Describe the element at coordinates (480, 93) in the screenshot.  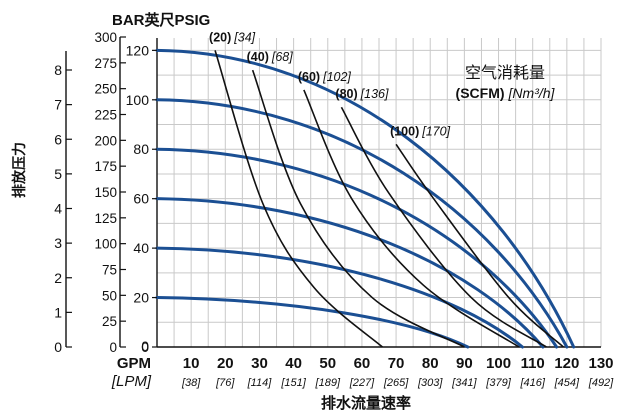
I see `legend-subtitle-bold: (SCFM)` at that location.